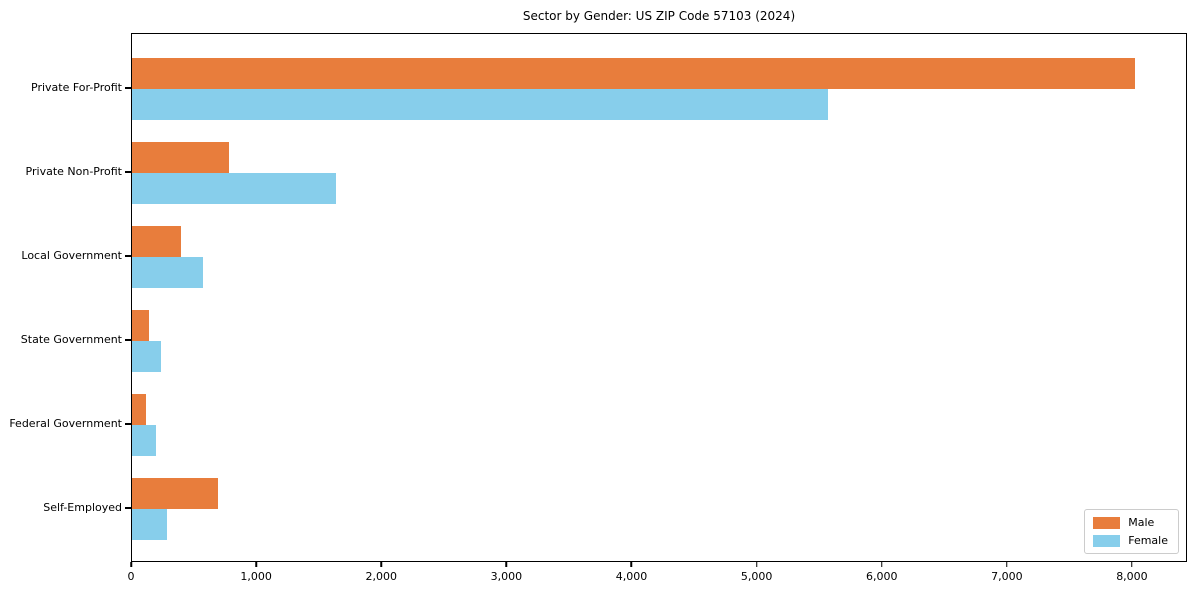  I want to click on x-axis-tick-label: 2,000, so click(381, 576).